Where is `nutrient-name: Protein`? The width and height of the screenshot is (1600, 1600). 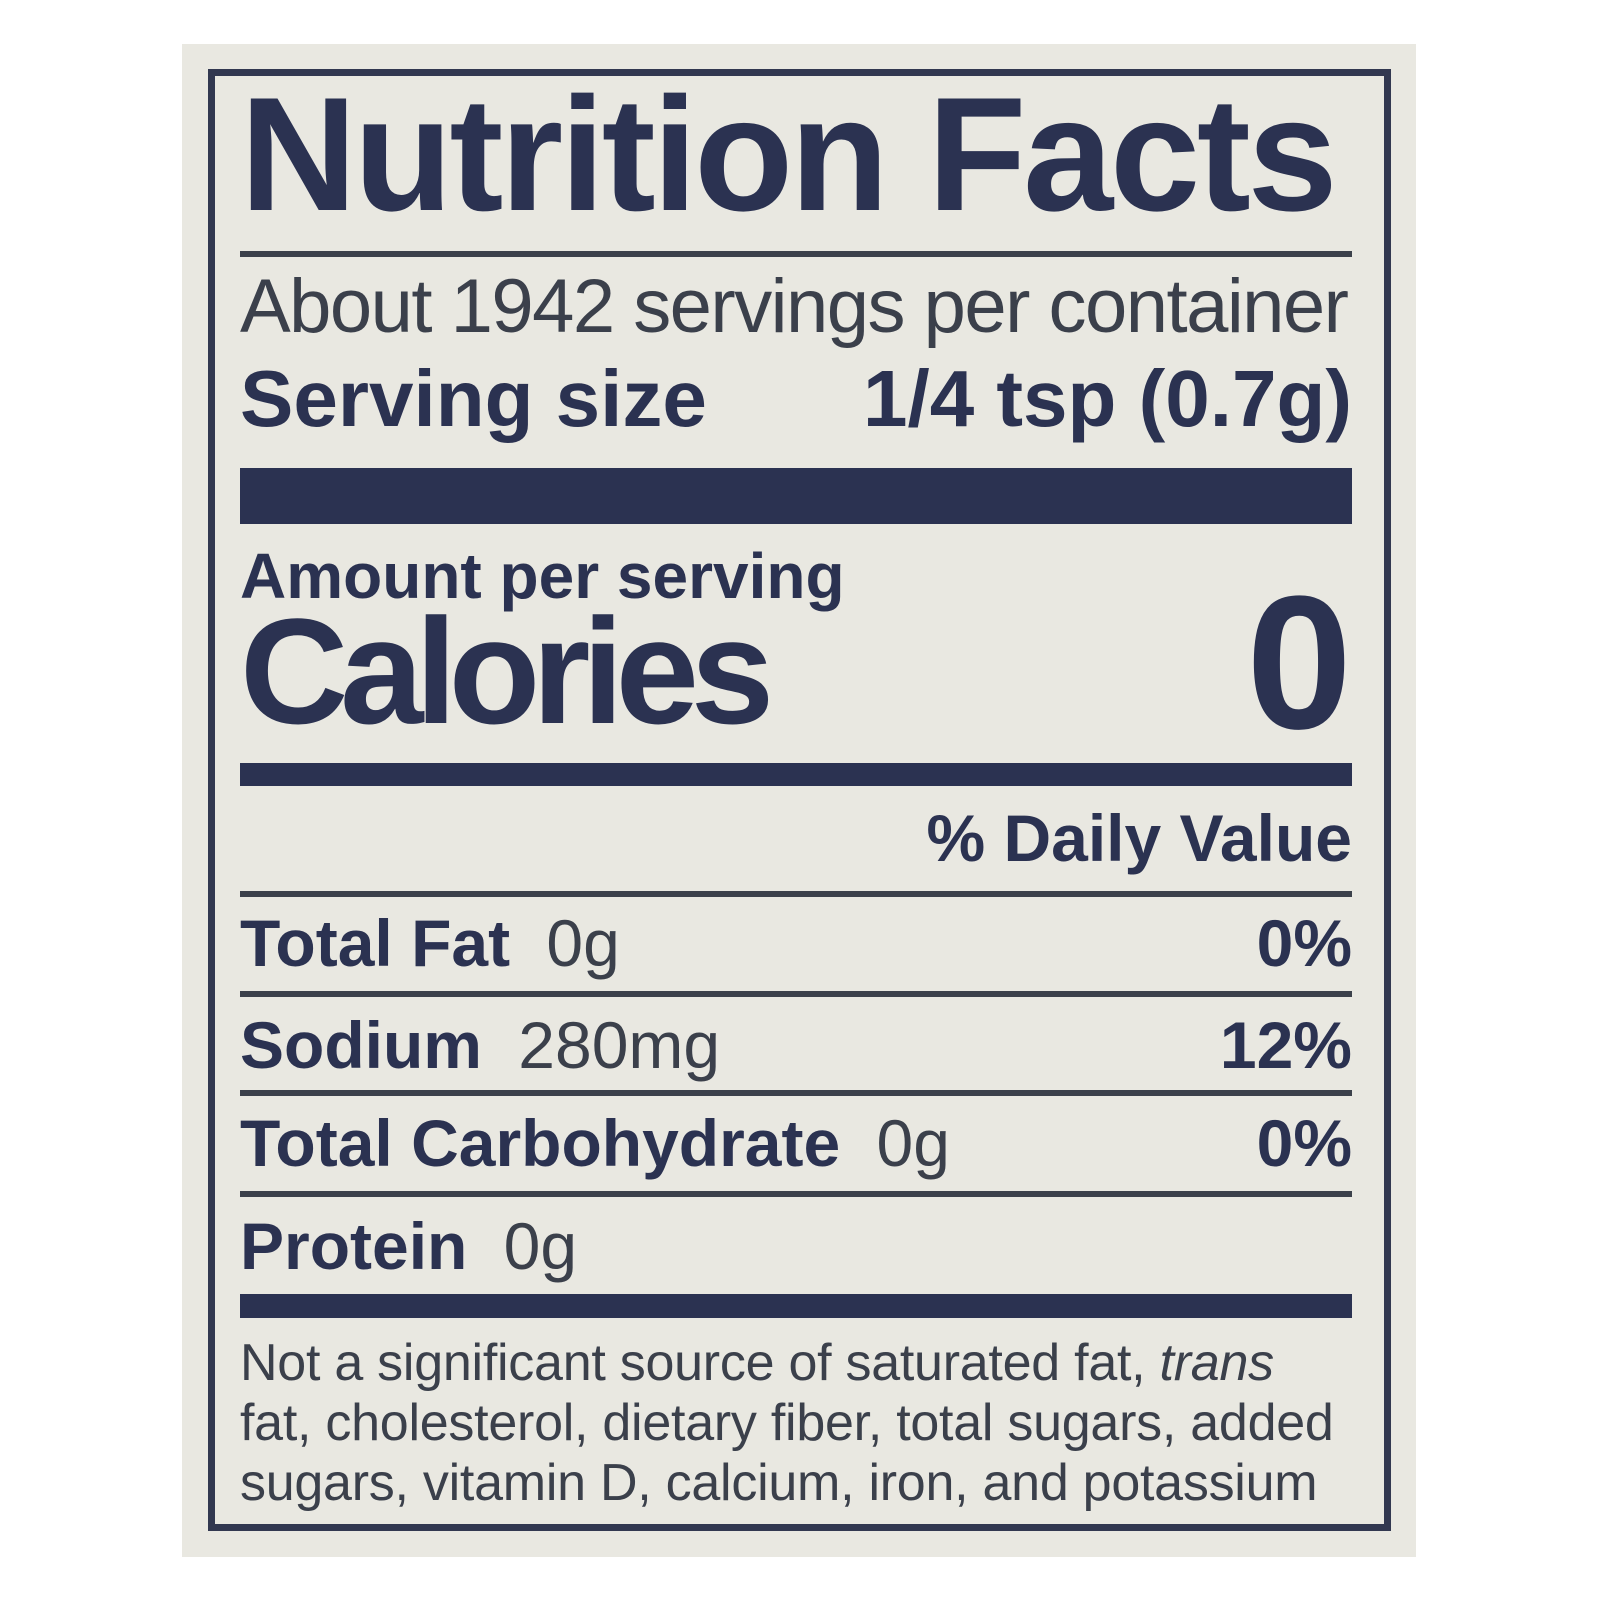 nutrient-name: Protein is located at coordinates (354, 1246).